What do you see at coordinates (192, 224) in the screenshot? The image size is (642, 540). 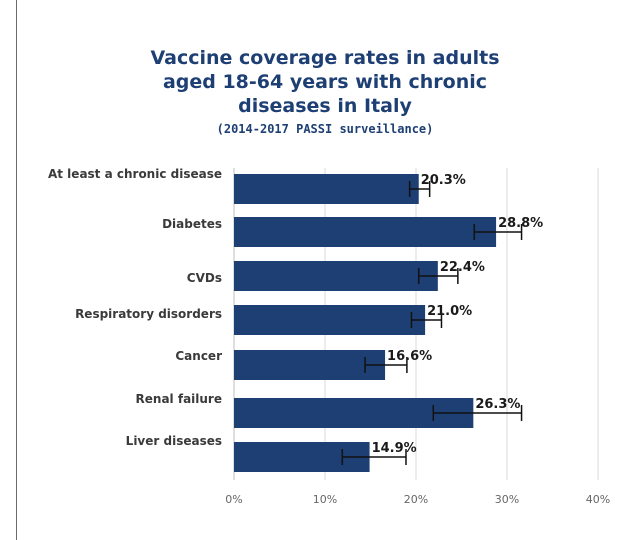 I see `category-label: Diabetes` at bounding box center [192, 224].